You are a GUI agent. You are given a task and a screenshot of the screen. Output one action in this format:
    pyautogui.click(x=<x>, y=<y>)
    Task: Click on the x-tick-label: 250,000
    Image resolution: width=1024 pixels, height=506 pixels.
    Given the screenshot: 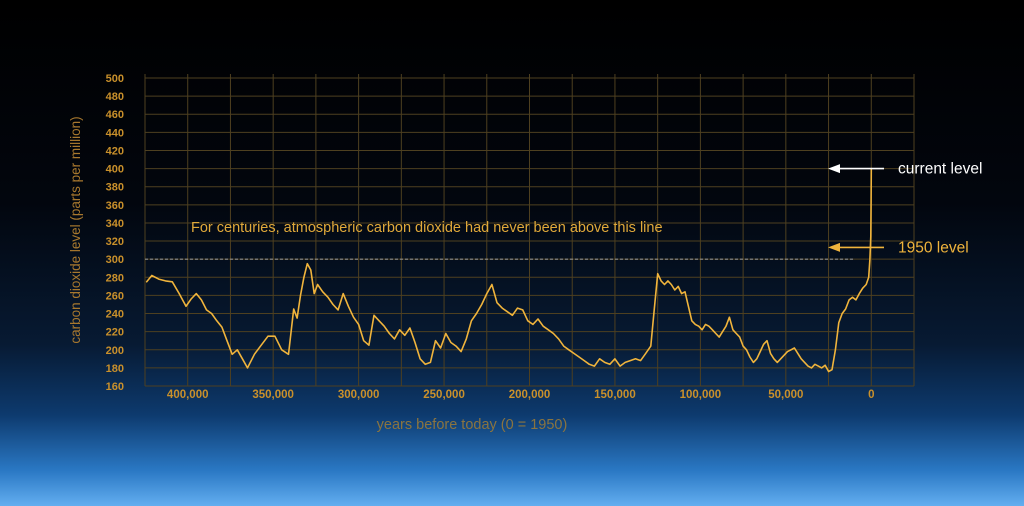 What is the action you would take?
    pyautogui.click(x=444, y=395)
    